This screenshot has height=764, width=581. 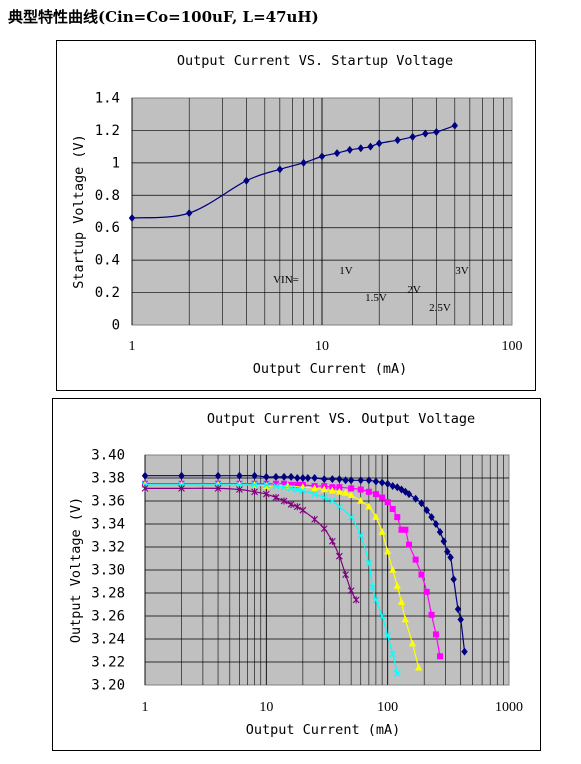 I want to click on y-tick-label: 0.6, so click(x=107, y=228).